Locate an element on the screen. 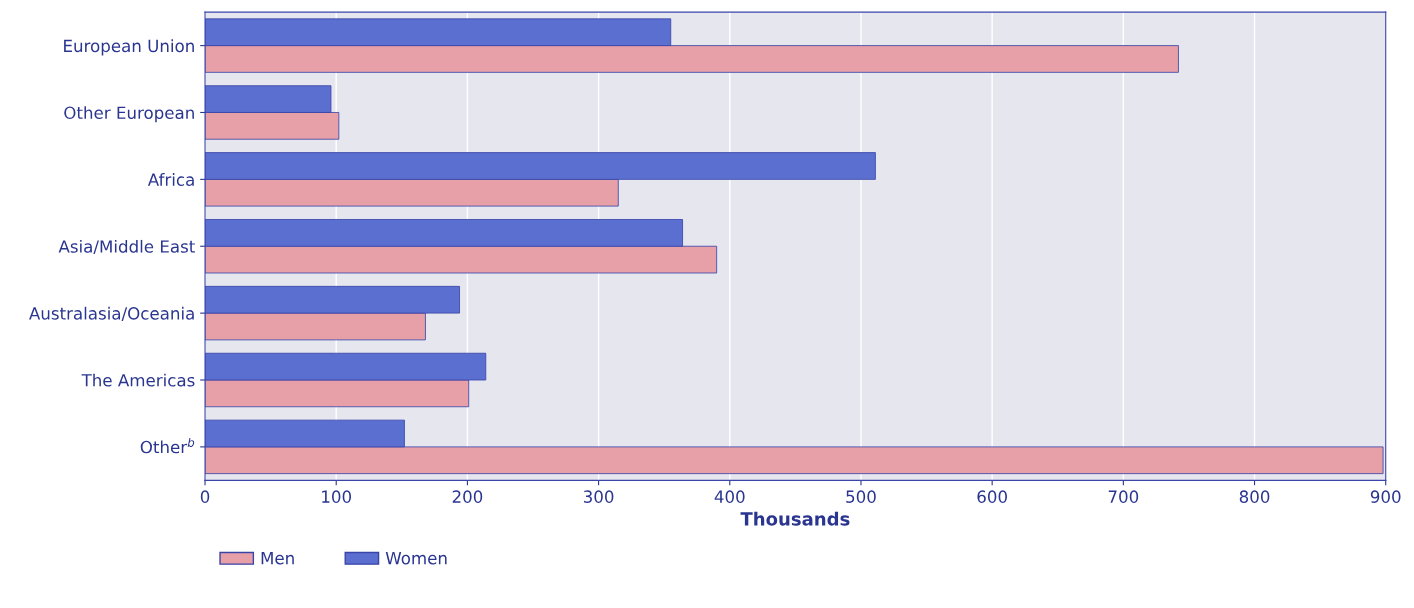  x-axis-title: Thousands is located at coordinates (795, 518).